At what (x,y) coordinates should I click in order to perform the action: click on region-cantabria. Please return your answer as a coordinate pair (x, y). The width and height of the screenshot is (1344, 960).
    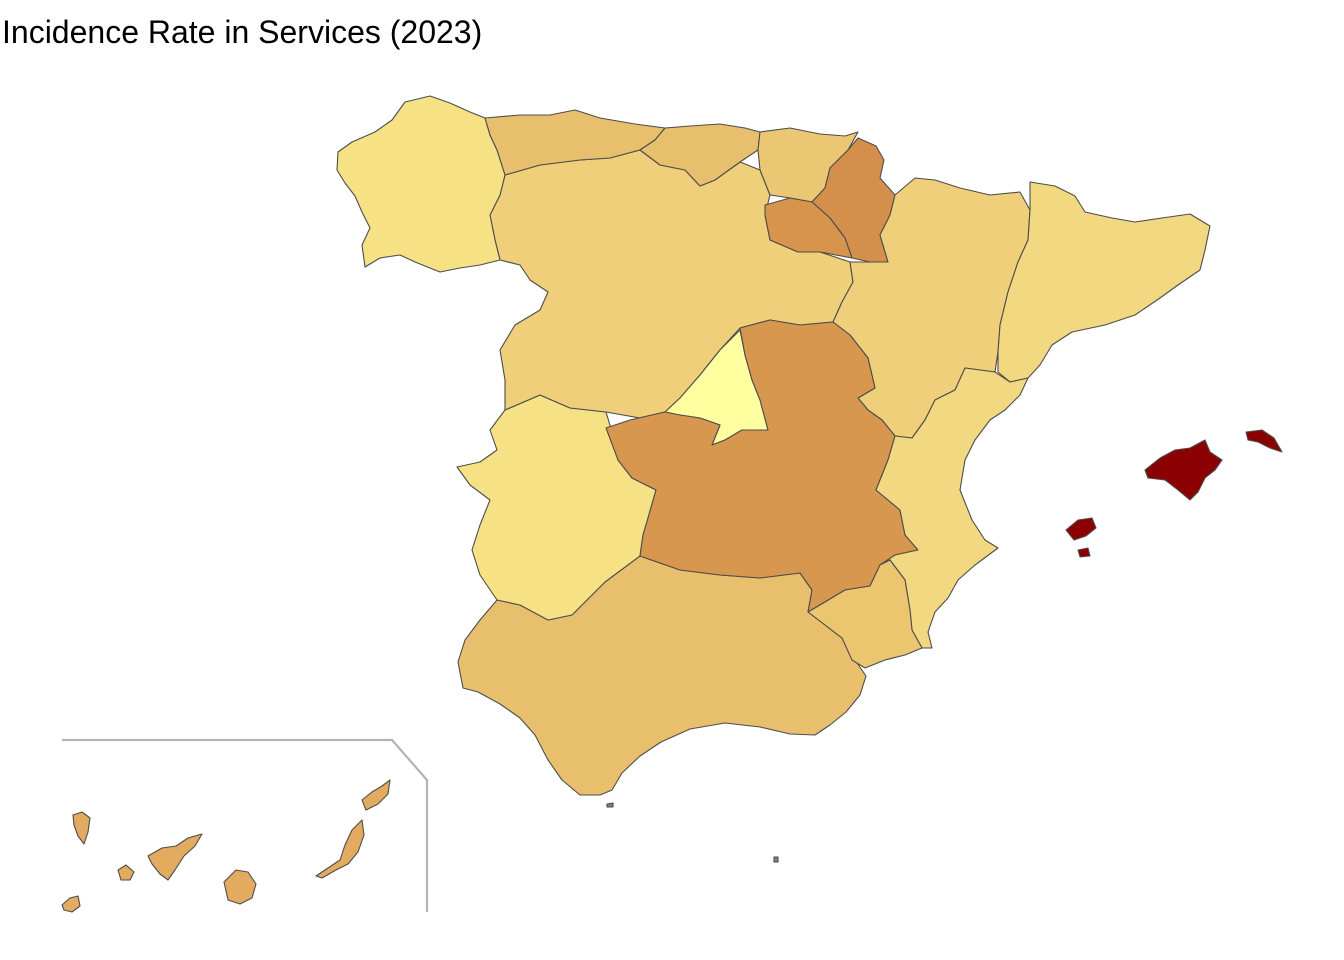
    Looking at the image, I should click on (700, 155).